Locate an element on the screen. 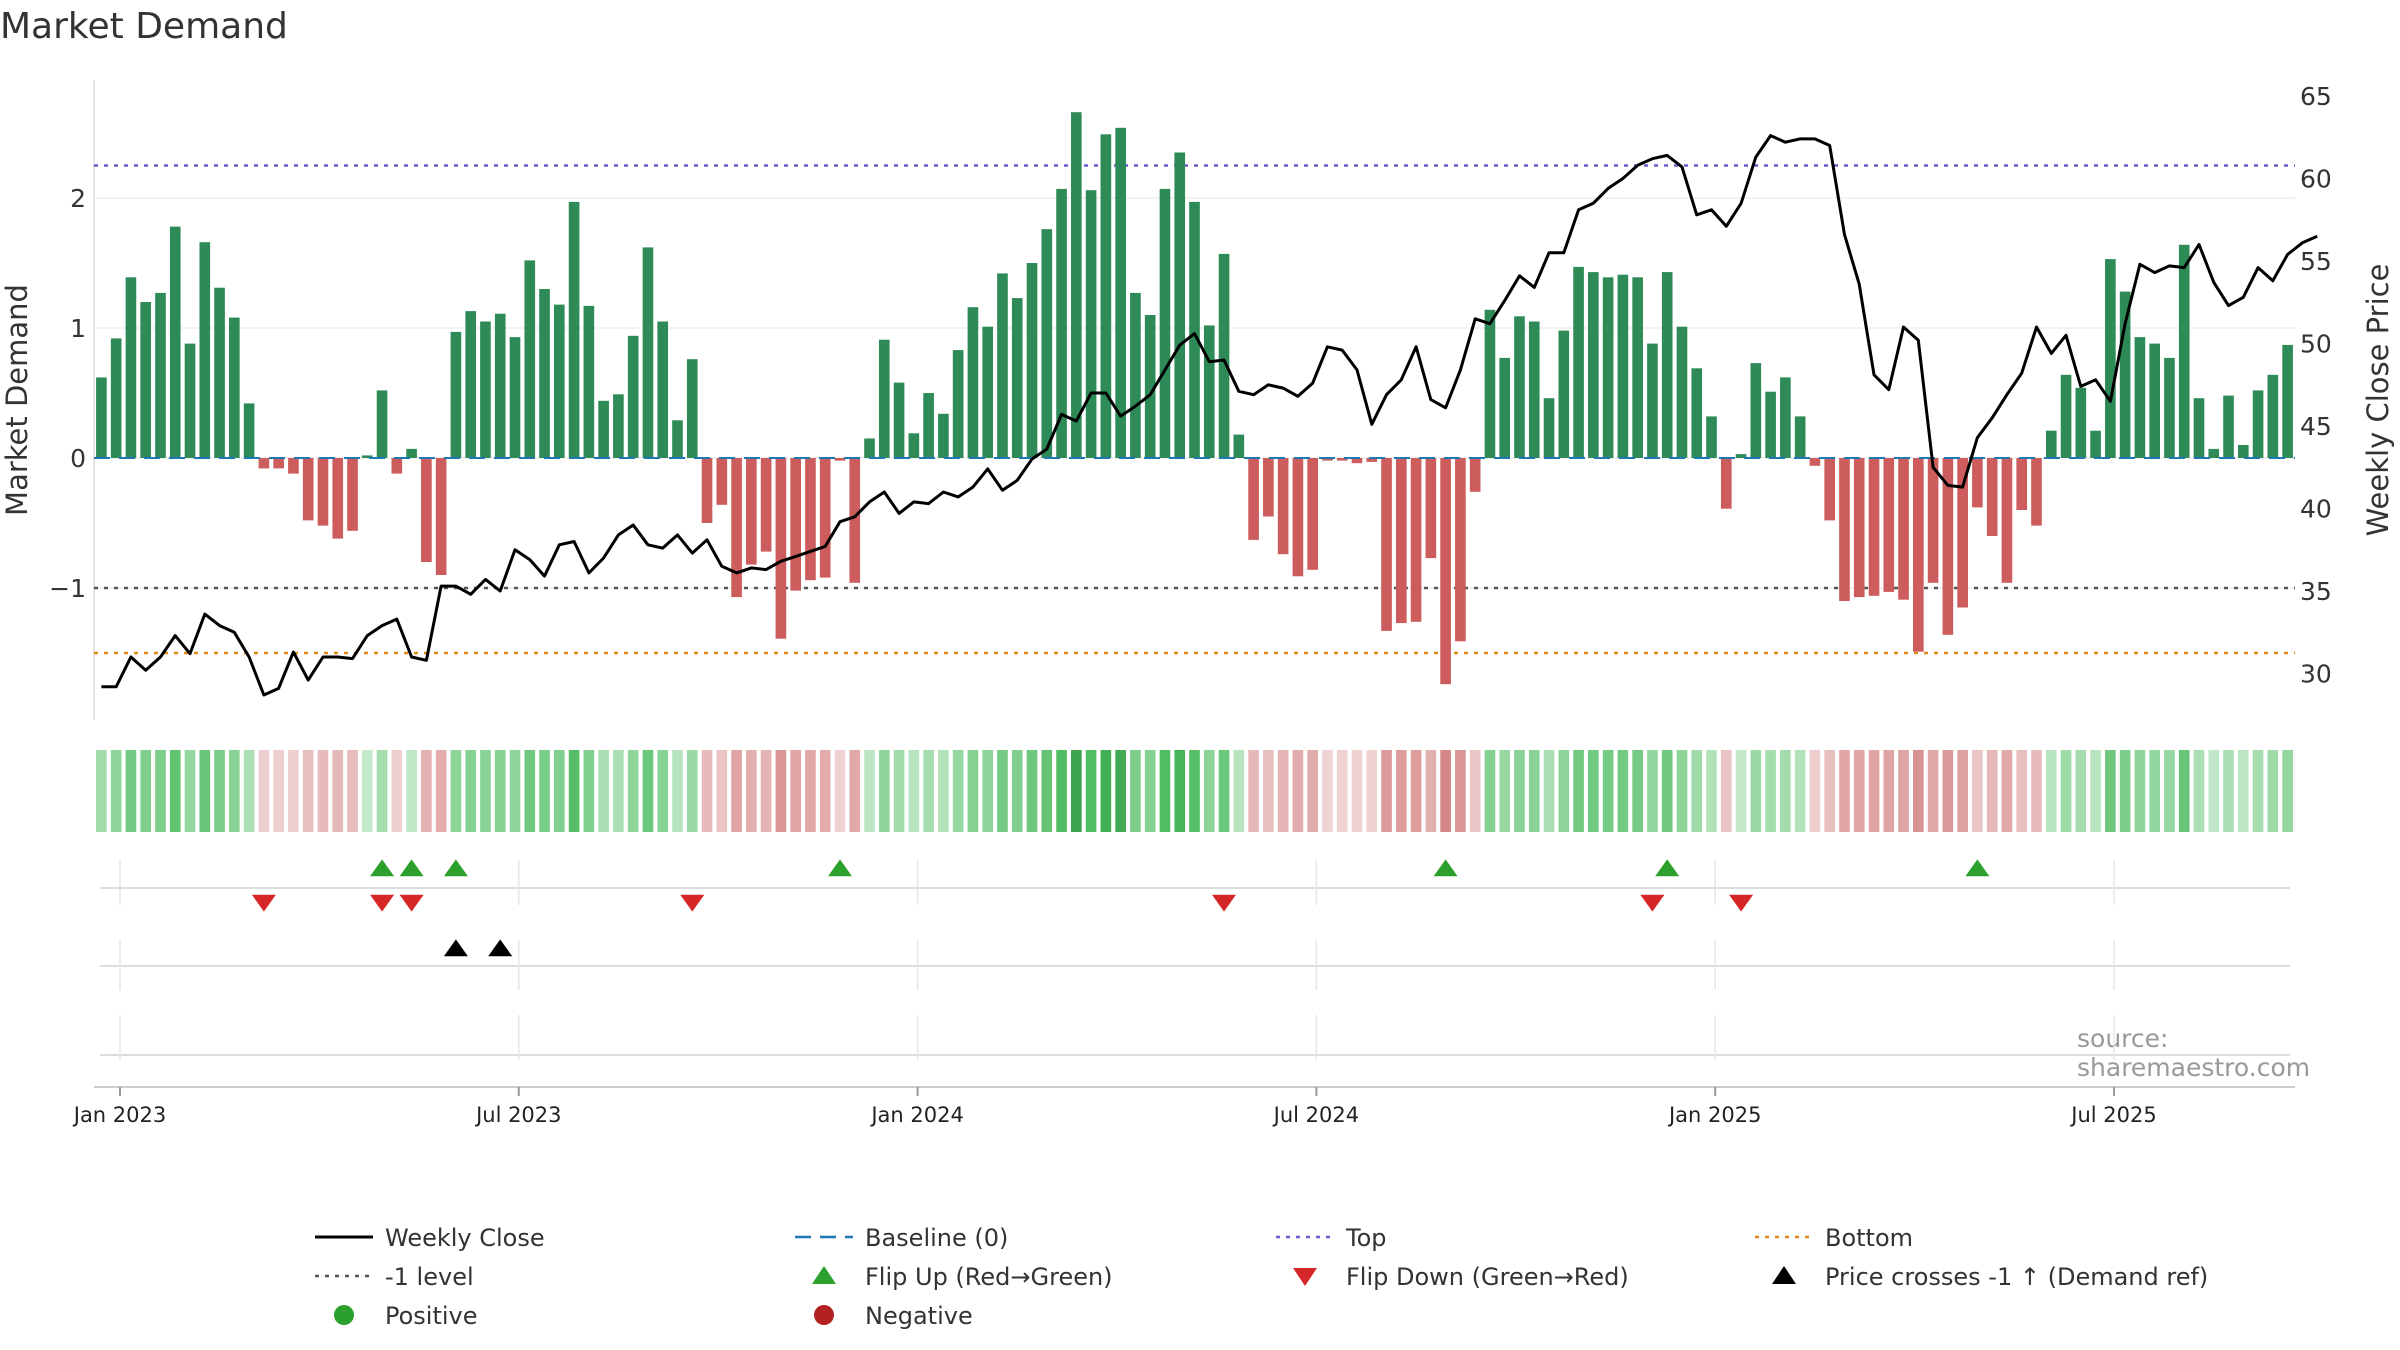 The width and height of the screenshot is (2400, 1350). right-tick-label: 40 is located at coordinates (2316, 509).